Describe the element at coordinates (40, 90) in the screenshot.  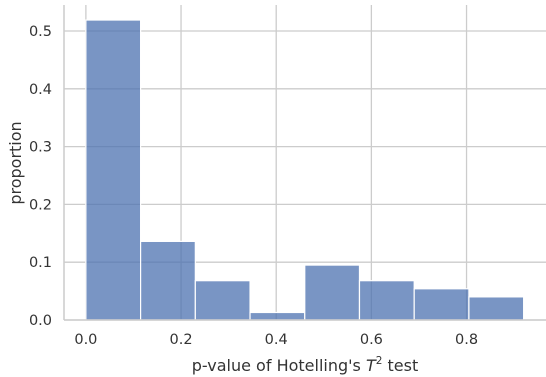
I see `y-tick-label: 0.4` at that location.